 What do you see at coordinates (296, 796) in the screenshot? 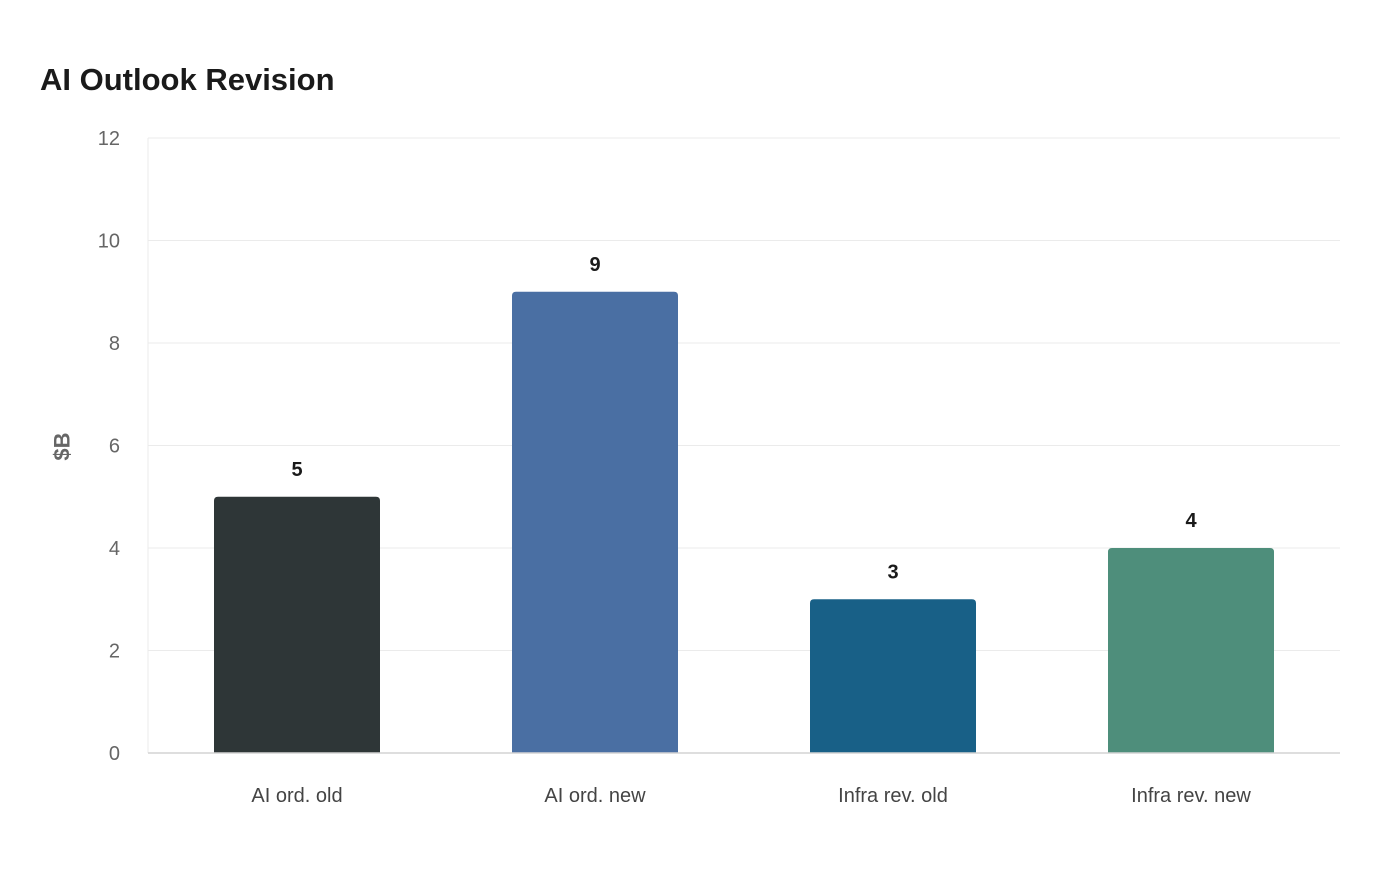
I see `x-tick-label: AI ord. old` at bounding box center [296, 796].